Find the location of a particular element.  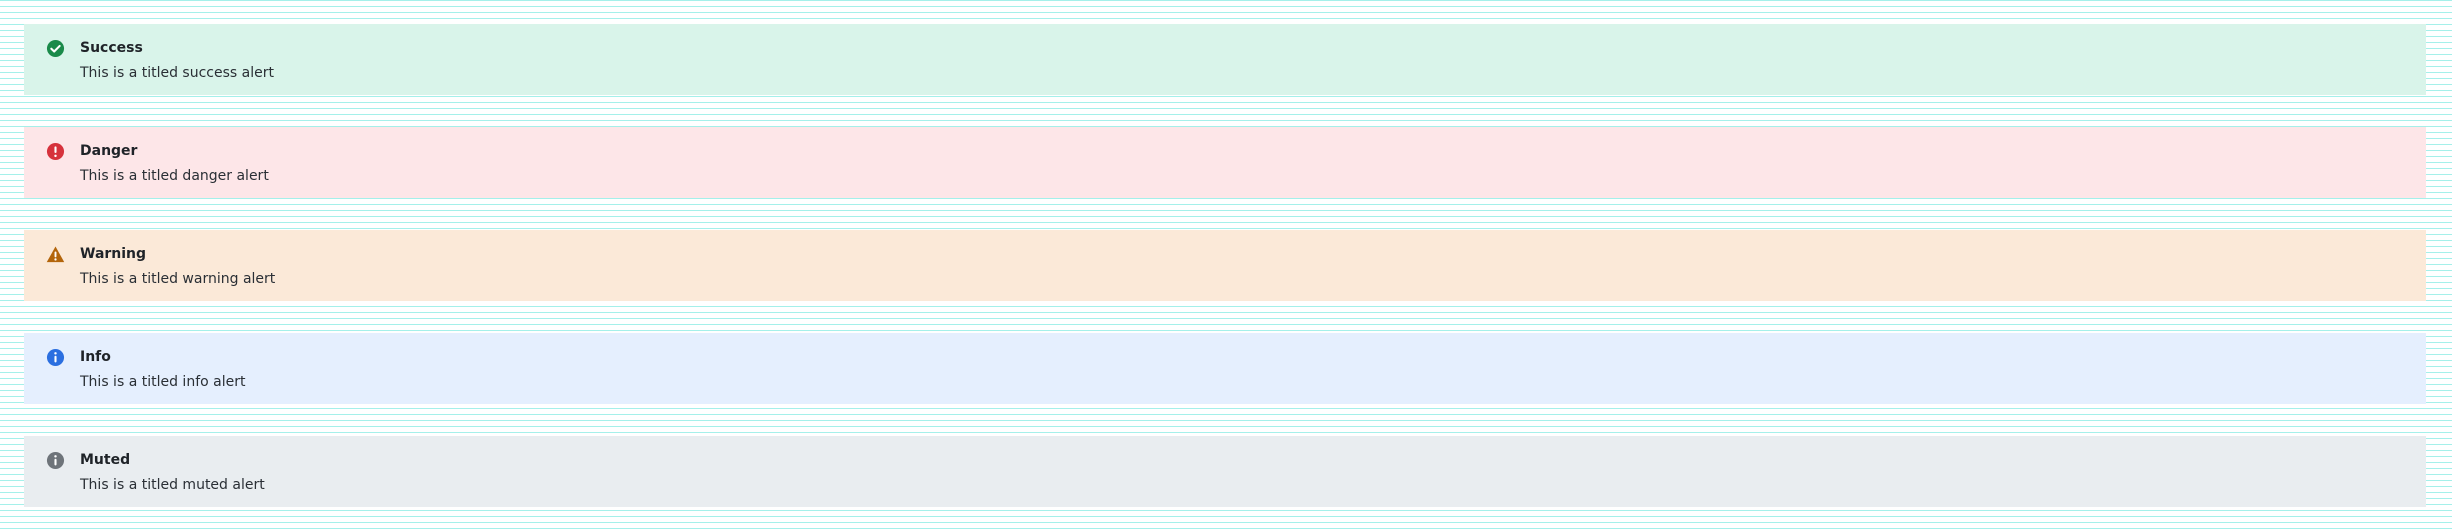

exclamation-circle-icon is located at coordinates (55, 151).